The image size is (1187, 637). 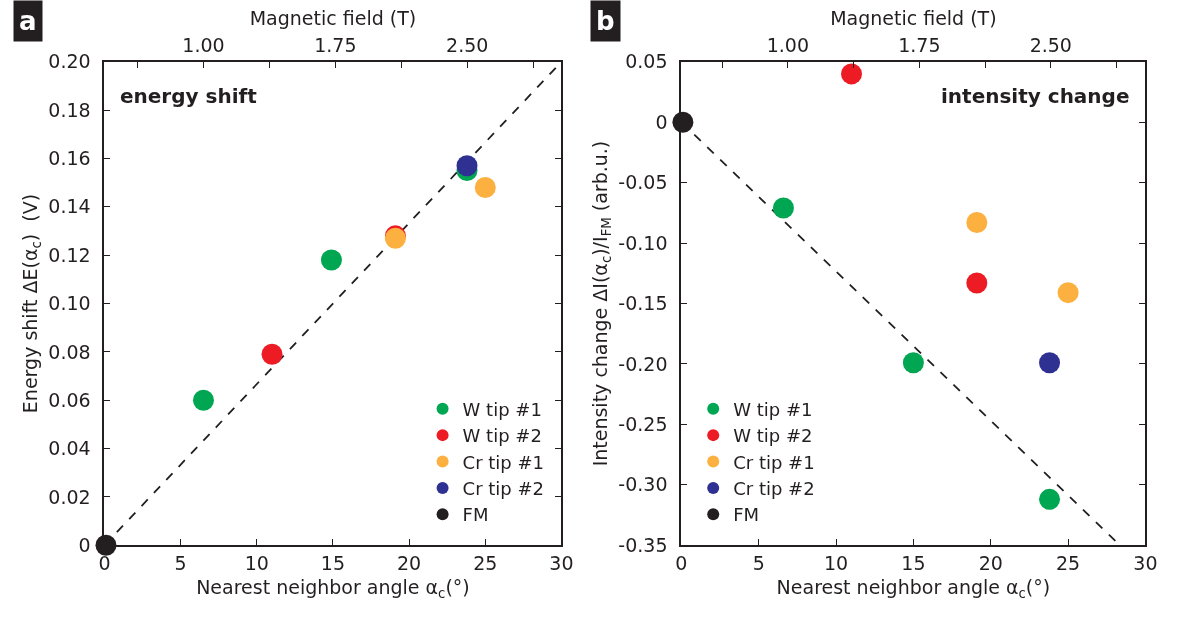 I want to click on y-tick-label: 0.16, so click(x=69, y=158).